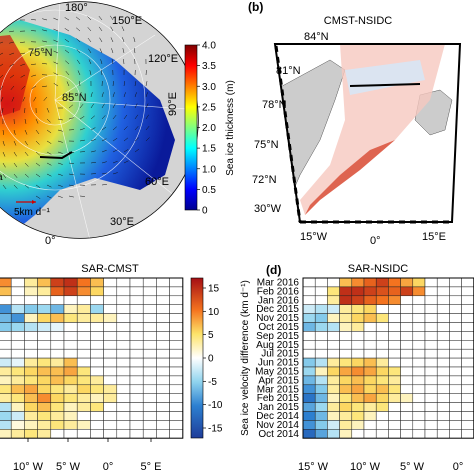 The height and width of the screenshot is (474, 474). I want to click on colorbar-tick-label: 2.0, so click(209, 128).